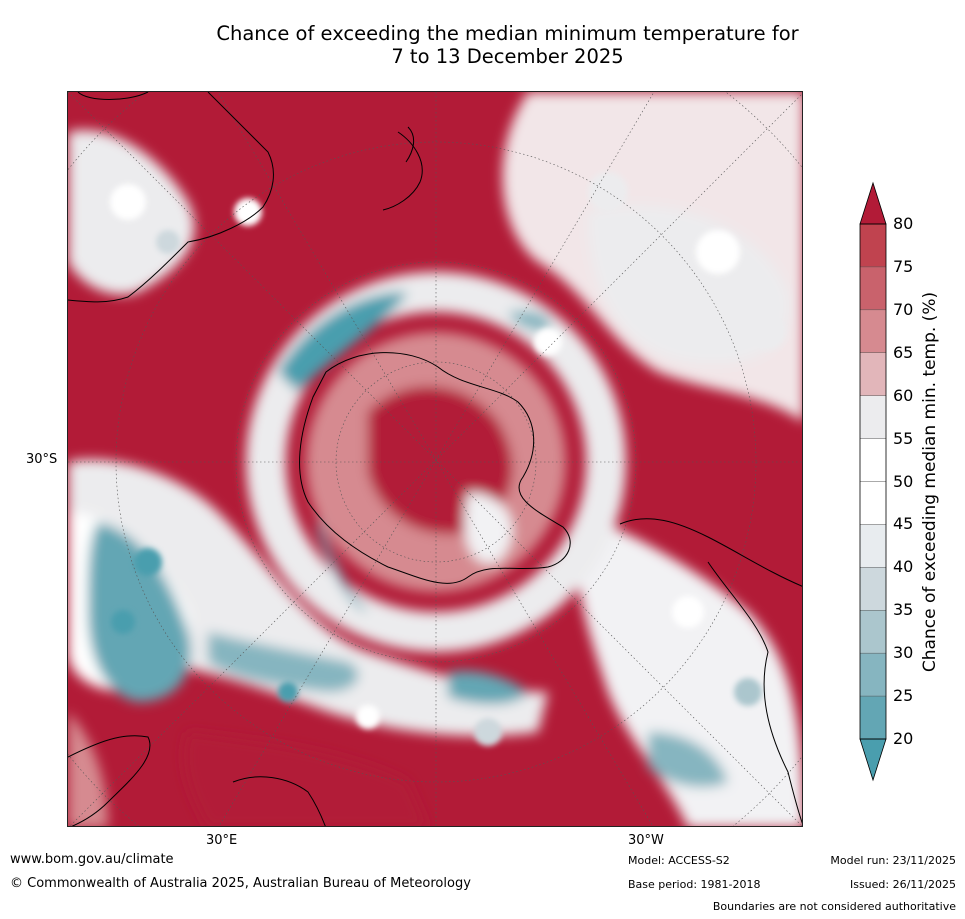 The width and height of the screenshot is (965, 919). What do you see at coordinates (903, 395) in the screenshot?
I see `colorbar-tick-label: 60` at bounding box center [903, 395].